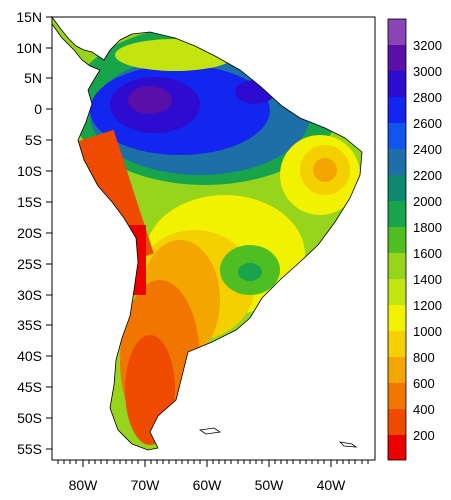 This screenshot has width=451, height=500. What do you see at coordinates (84, 485) in the screenshot?
I see `lon-label: 80W` at bounding box center [84, 485].